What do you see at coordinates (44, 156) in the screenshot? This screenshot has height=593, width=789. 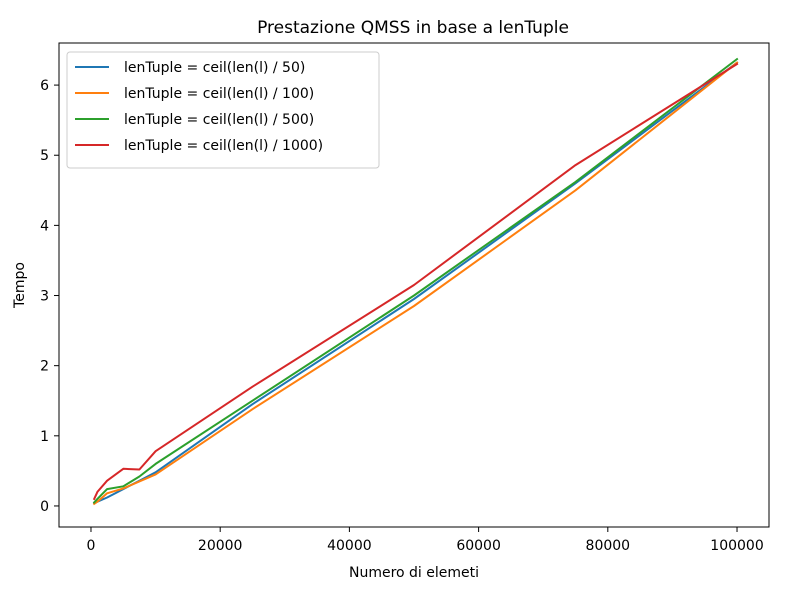 I see `y-tick-label: 5` at bounding box center [44, 156].